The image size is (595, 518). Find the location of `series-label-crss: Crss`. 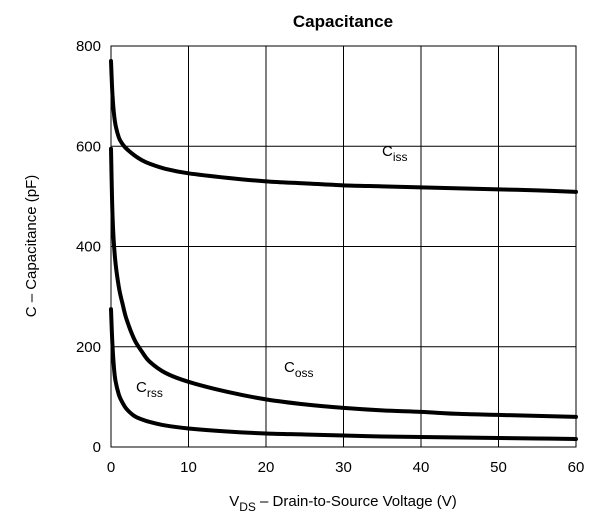

series-label-crss: Crss is located at coordinates (149, 389).